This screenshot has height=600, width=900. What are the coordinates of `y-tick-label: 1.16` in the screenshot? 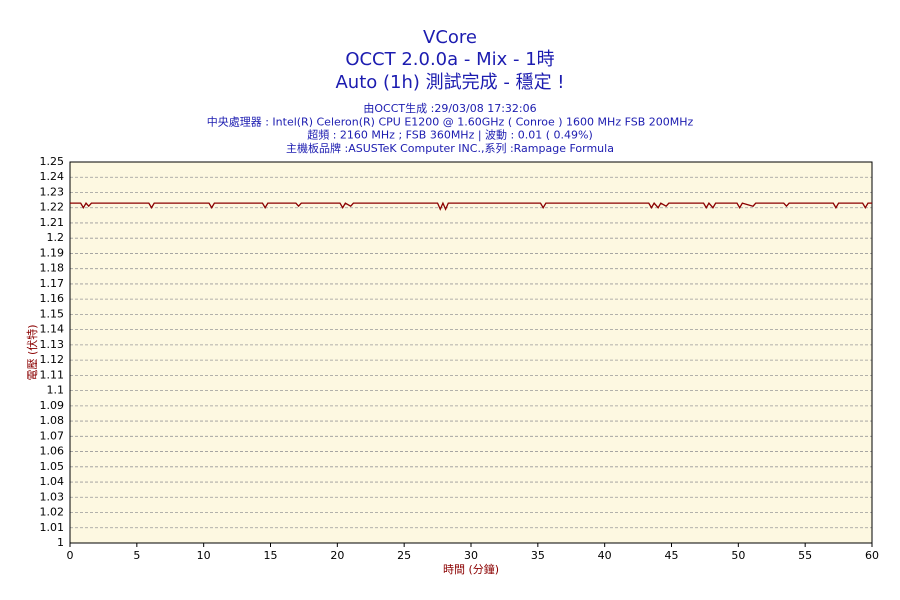 It's located at (52, 298).